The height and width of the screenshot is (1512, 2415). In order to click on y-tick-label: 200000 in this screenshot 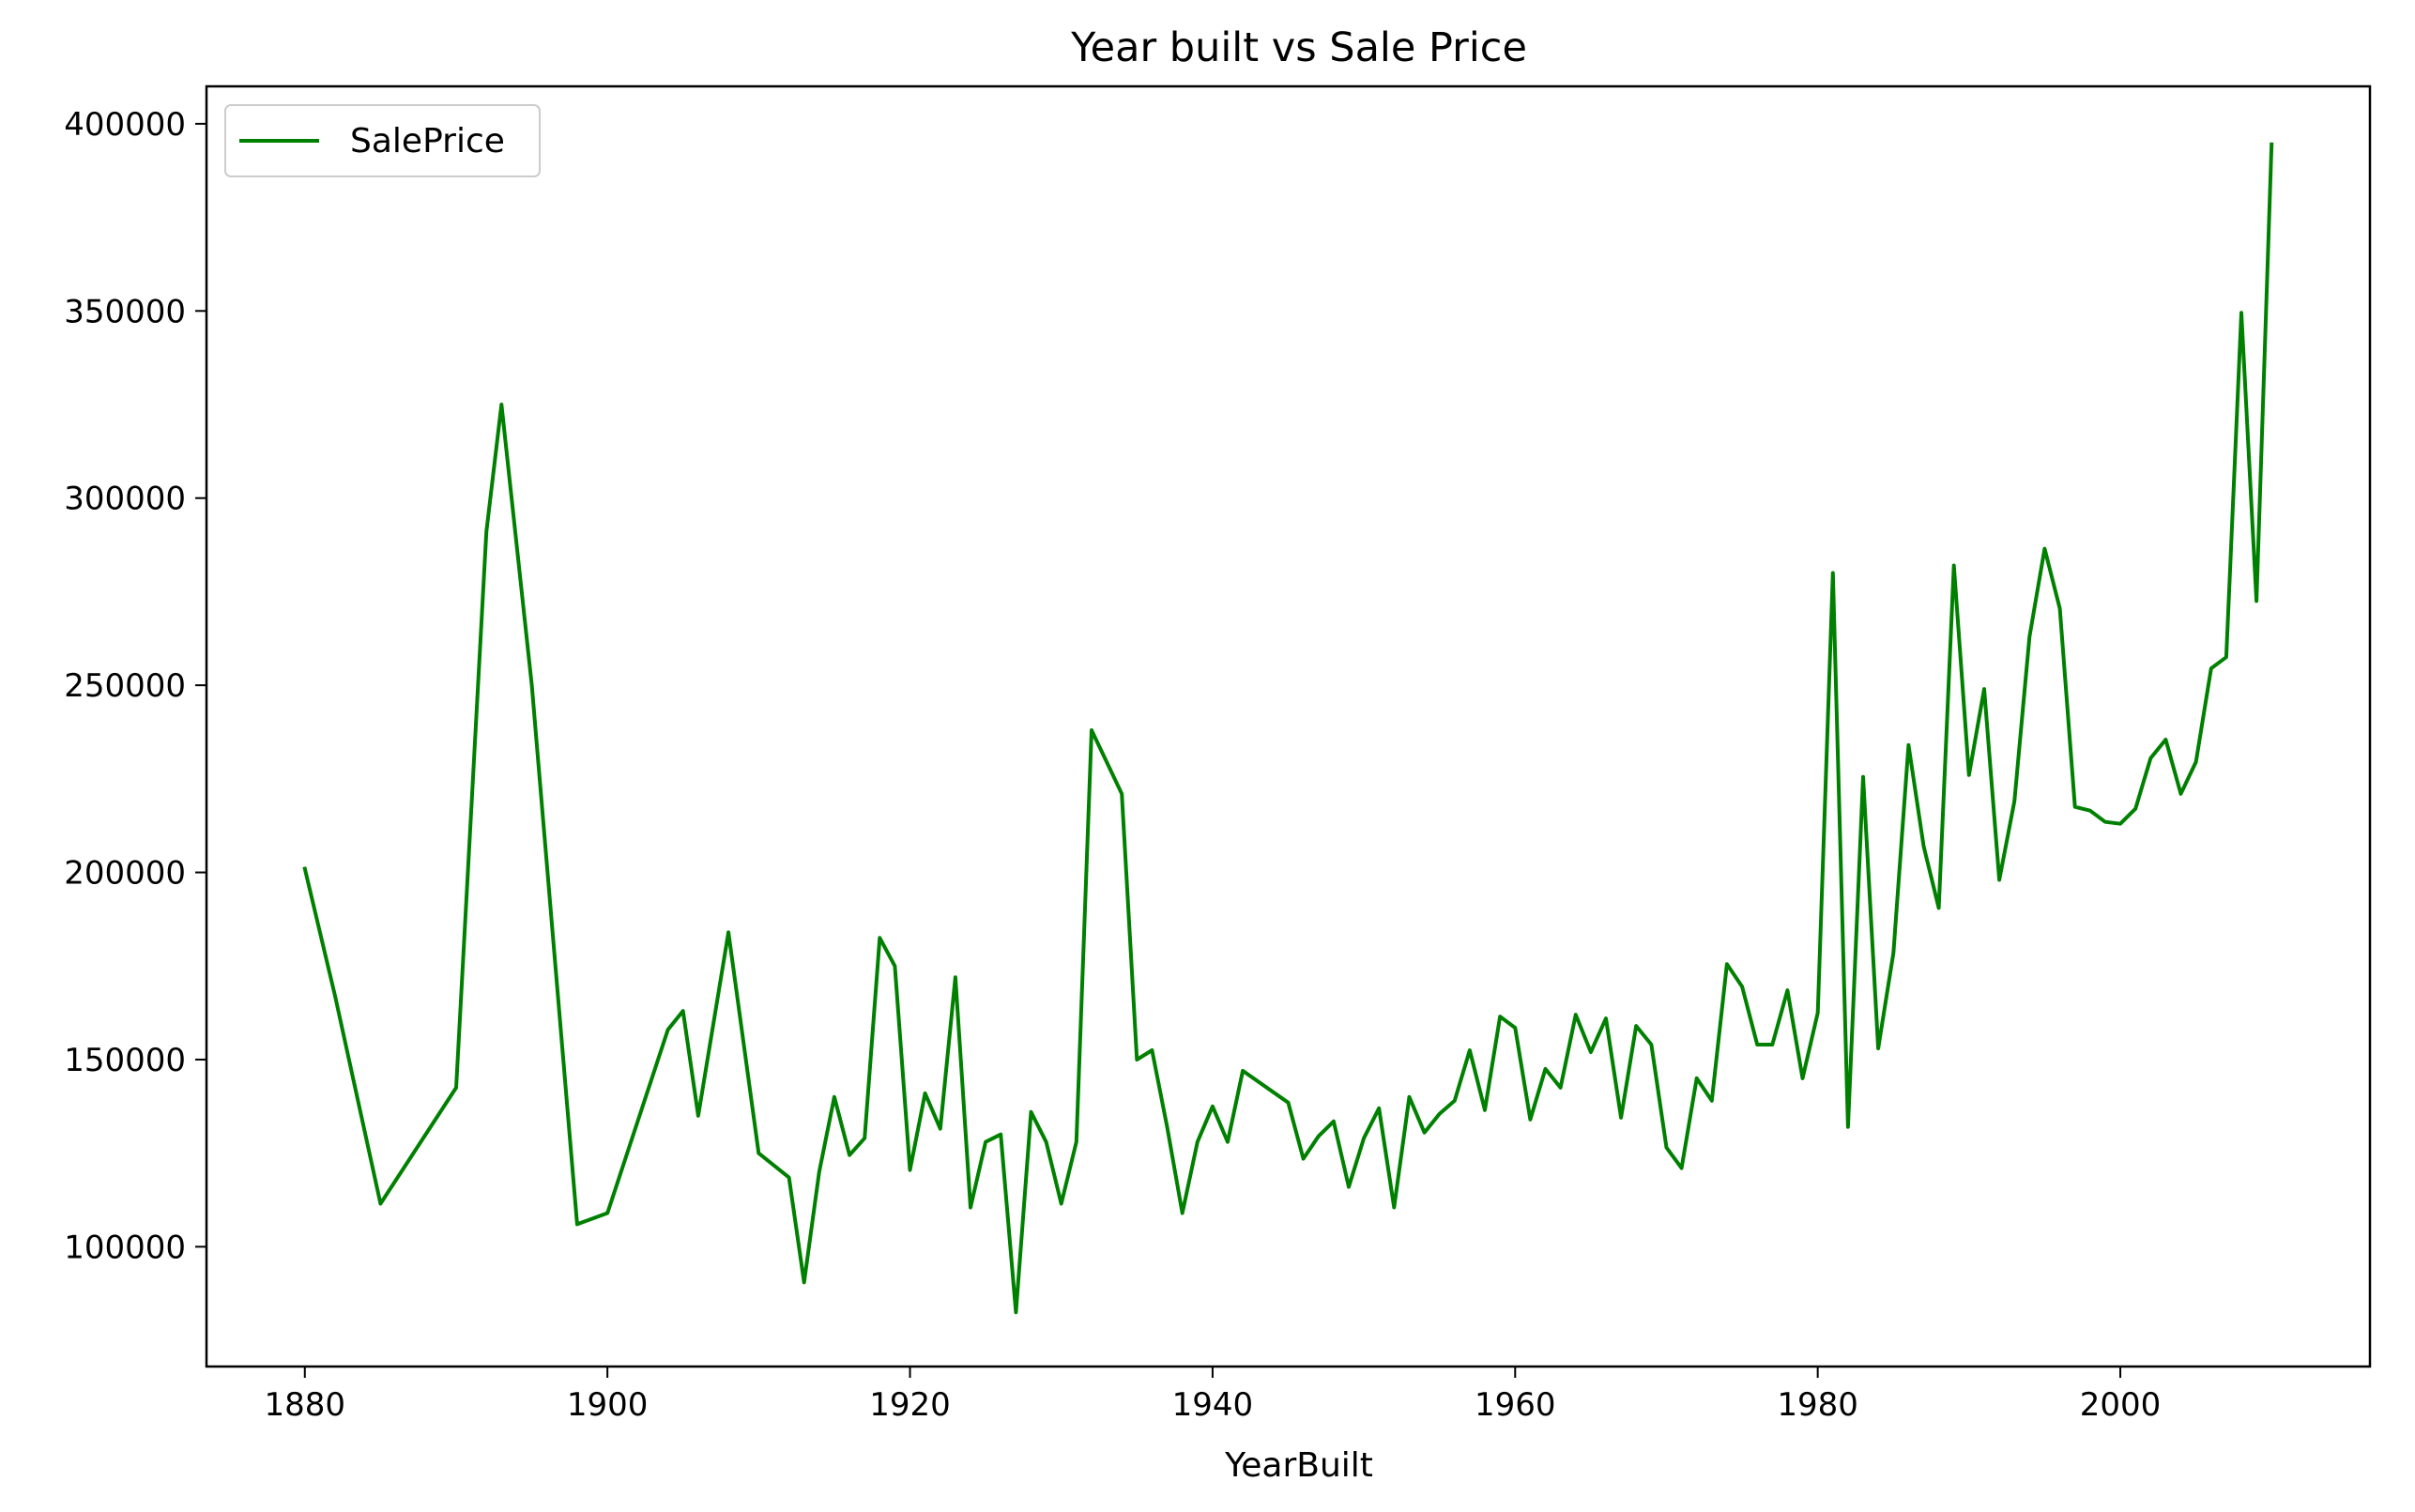, I will do `click(125, 874)`.